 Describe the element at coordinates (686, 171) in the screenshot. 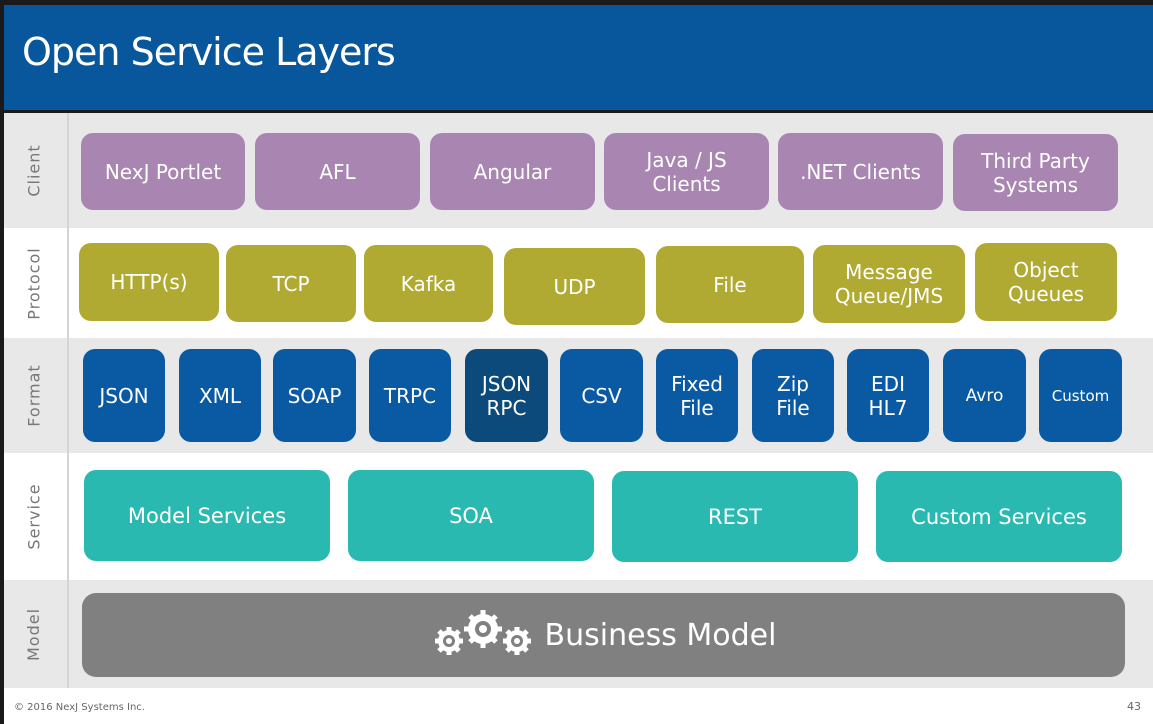

I see `client-box: Java / JS Clients` at that location.